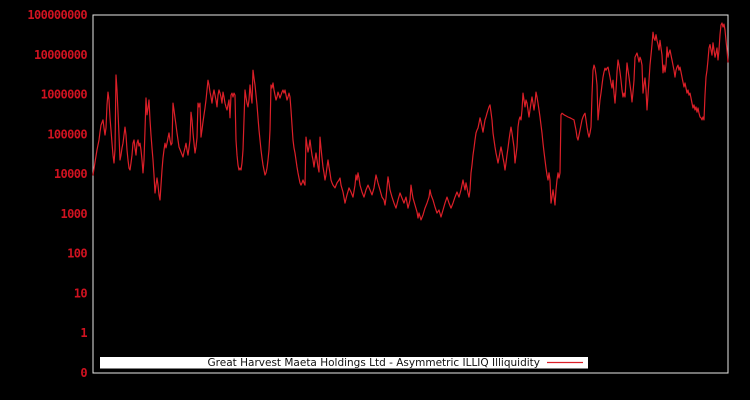  Describe the element at coordinates (77, 254) in the screenshot. I see `y-tick-label: 100` at that location.